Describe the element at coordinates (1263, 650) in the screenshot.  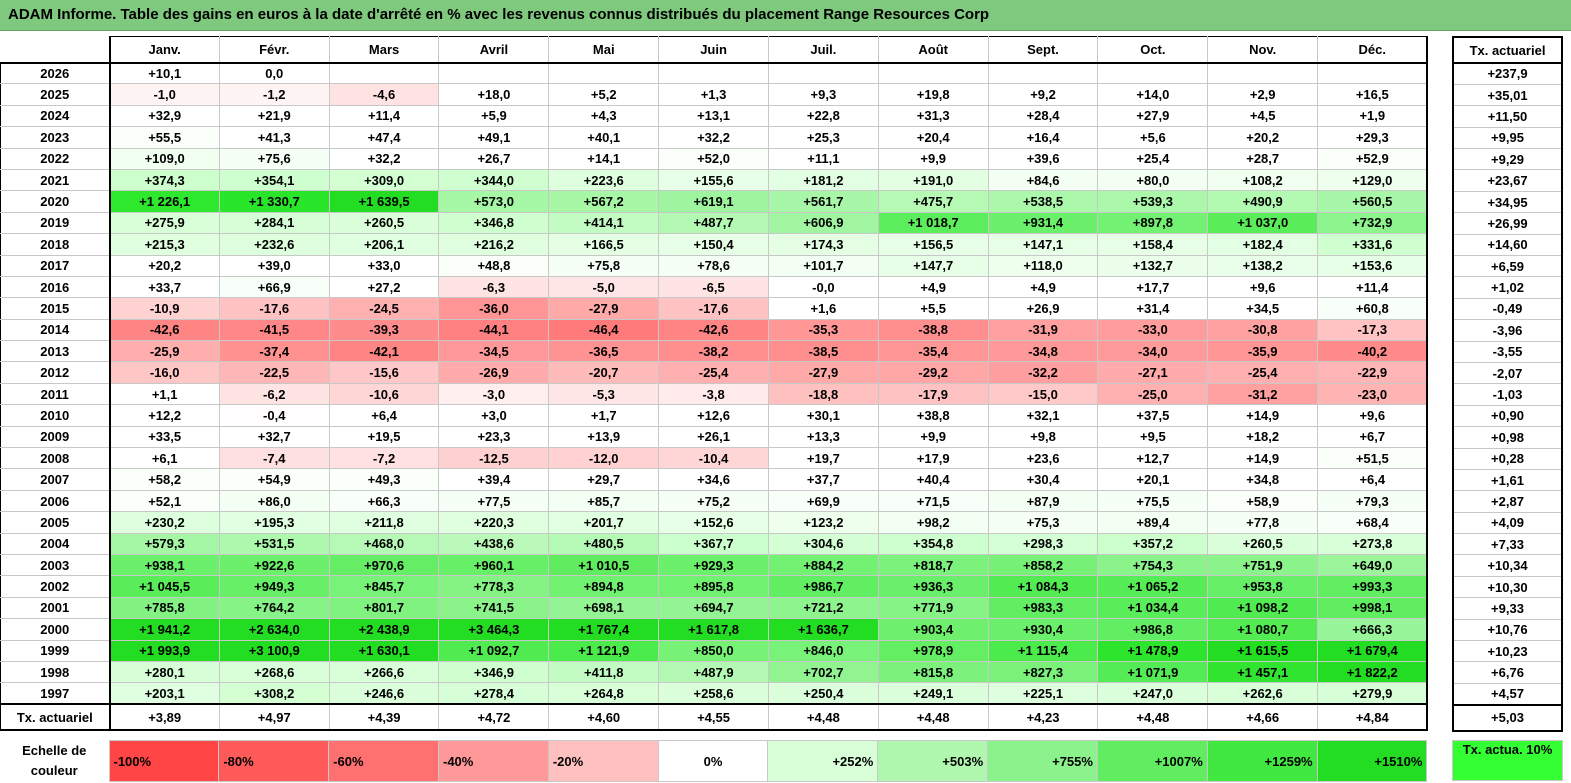
I see `gain-cell: +1 615,5` at that location.